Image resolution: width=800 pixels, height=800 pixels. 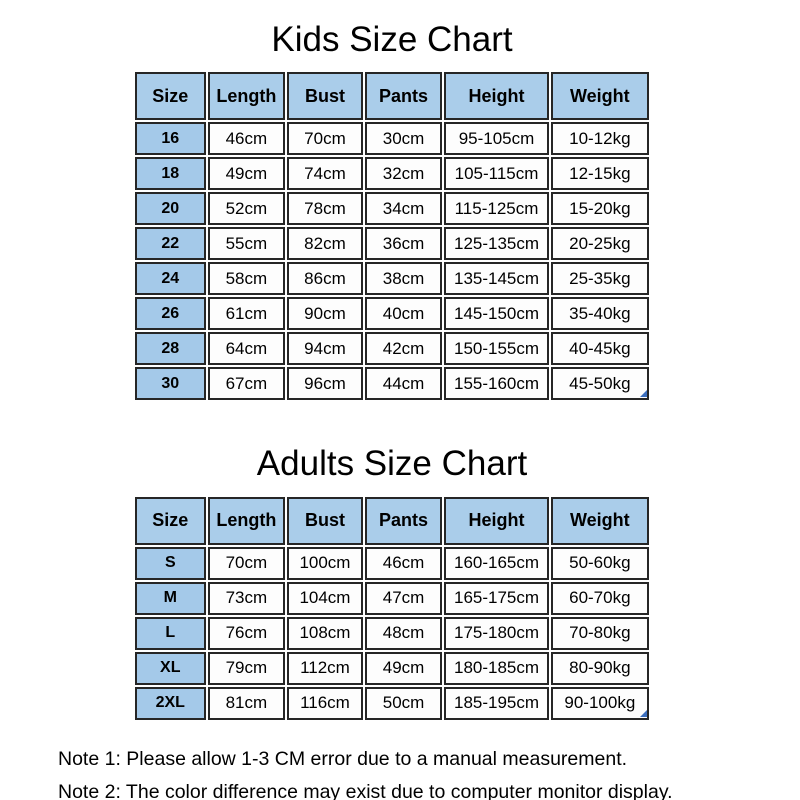 What do you see at coordinates (325, 244) in the screenshot?
I see `data-cell: 82cm` at bounding box center [325, 244].